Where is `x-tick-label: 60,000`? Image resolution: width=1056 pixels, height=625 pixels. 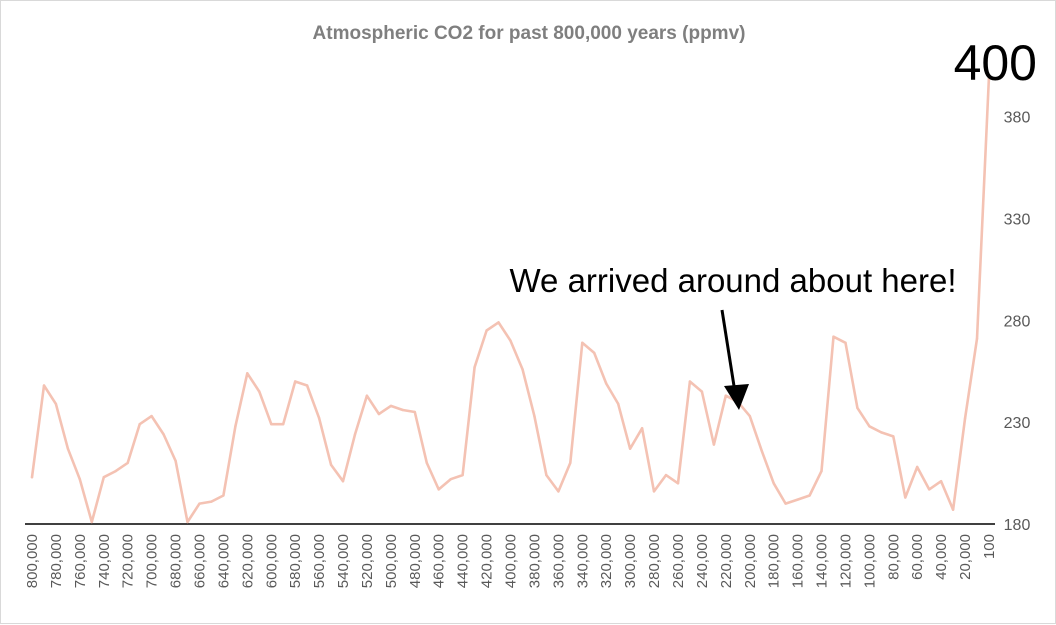 x-tick-label: 60,000 is located at coordinates (917, 557).